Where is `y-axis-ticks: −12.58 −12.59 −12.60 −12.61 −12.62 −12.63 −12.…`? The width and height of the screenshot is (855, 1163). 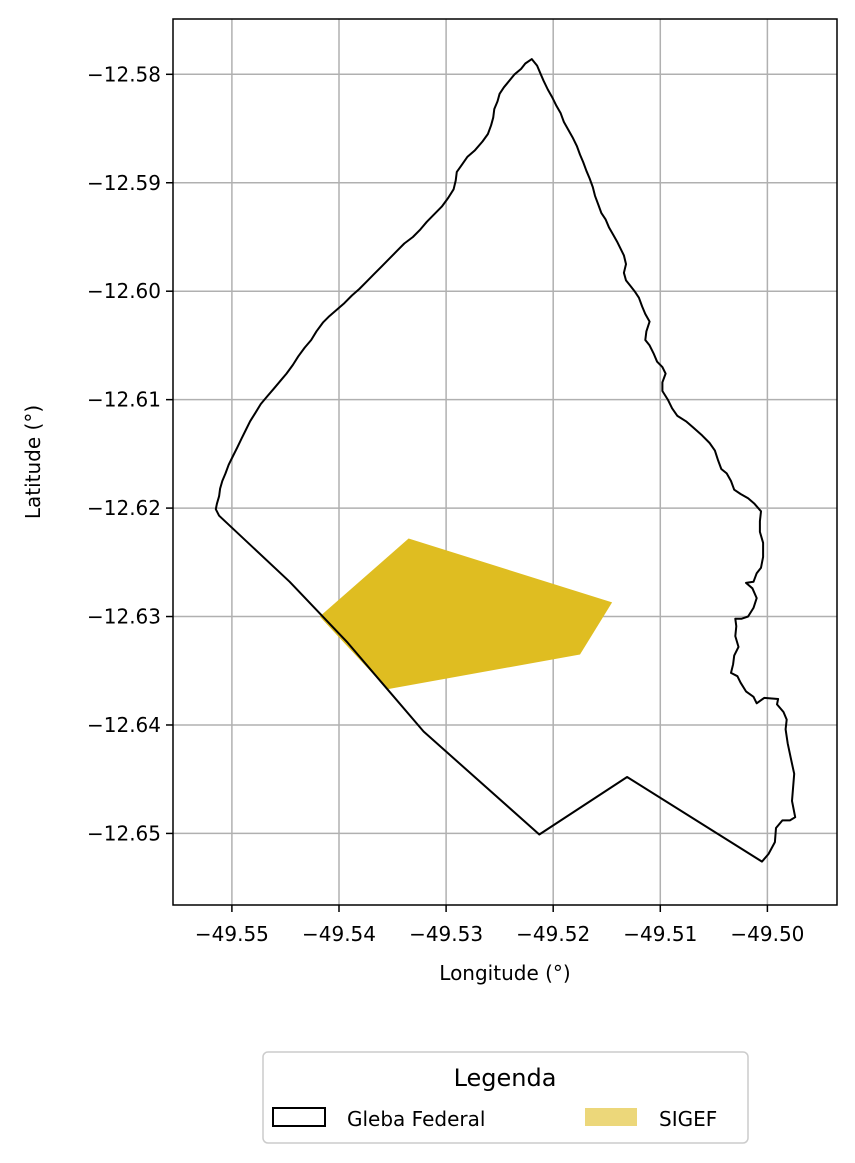 y-axis-ticks: −12.58 −12.59 −12.60 −12.61 −12.62 −12.63 −12.… is located at coordinates (130, 453).